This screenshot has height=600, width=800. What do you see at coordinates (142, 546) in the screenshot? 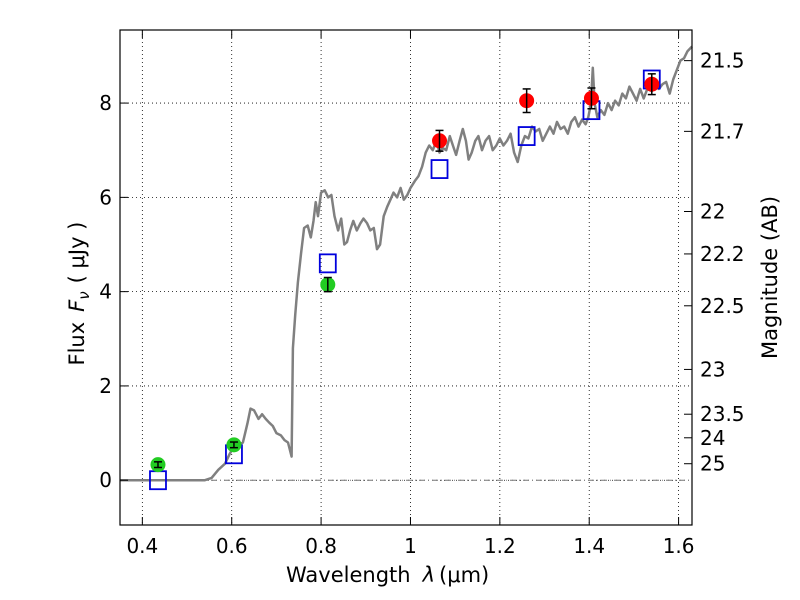
I see `x-tick-label: 0.4` at bounding box center [142, 546].